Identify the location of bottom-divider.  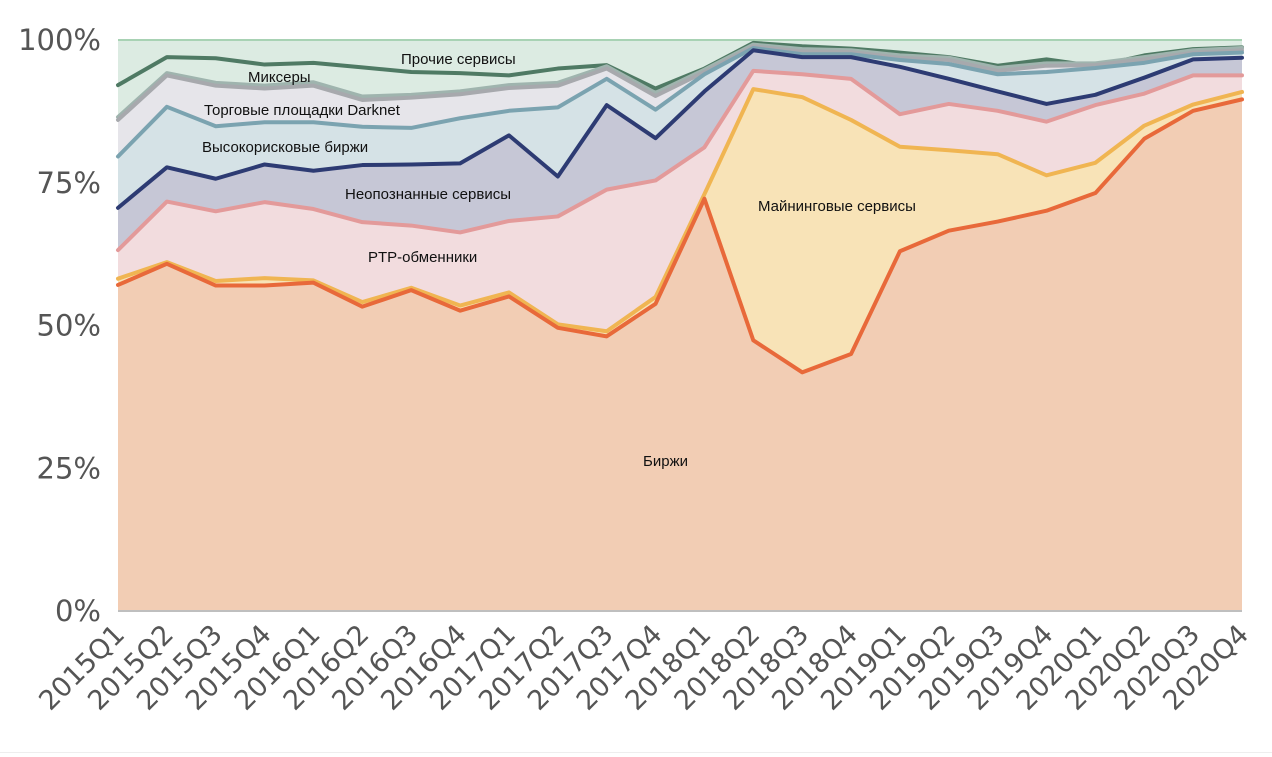
(636, 752).